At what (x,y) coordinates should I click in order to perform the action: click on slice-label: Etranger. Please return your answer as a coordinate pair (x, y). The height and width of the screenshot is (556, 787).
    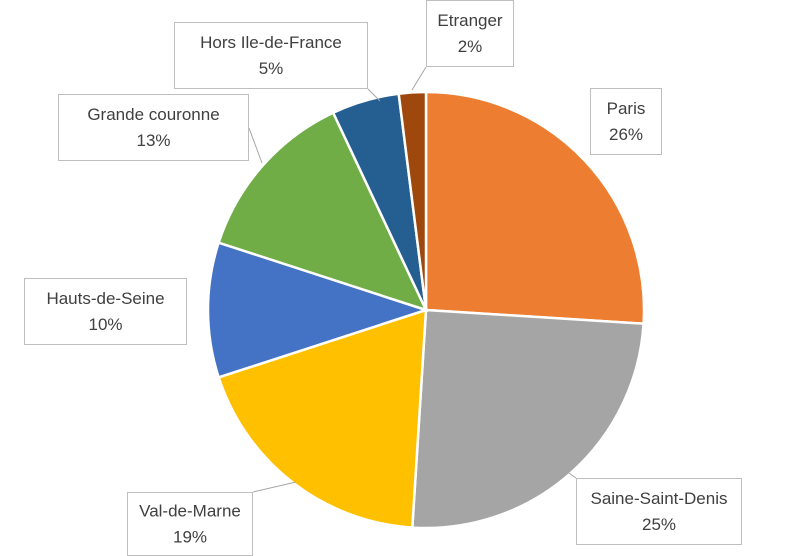
    Looking at the image, I should click on (470, 20).